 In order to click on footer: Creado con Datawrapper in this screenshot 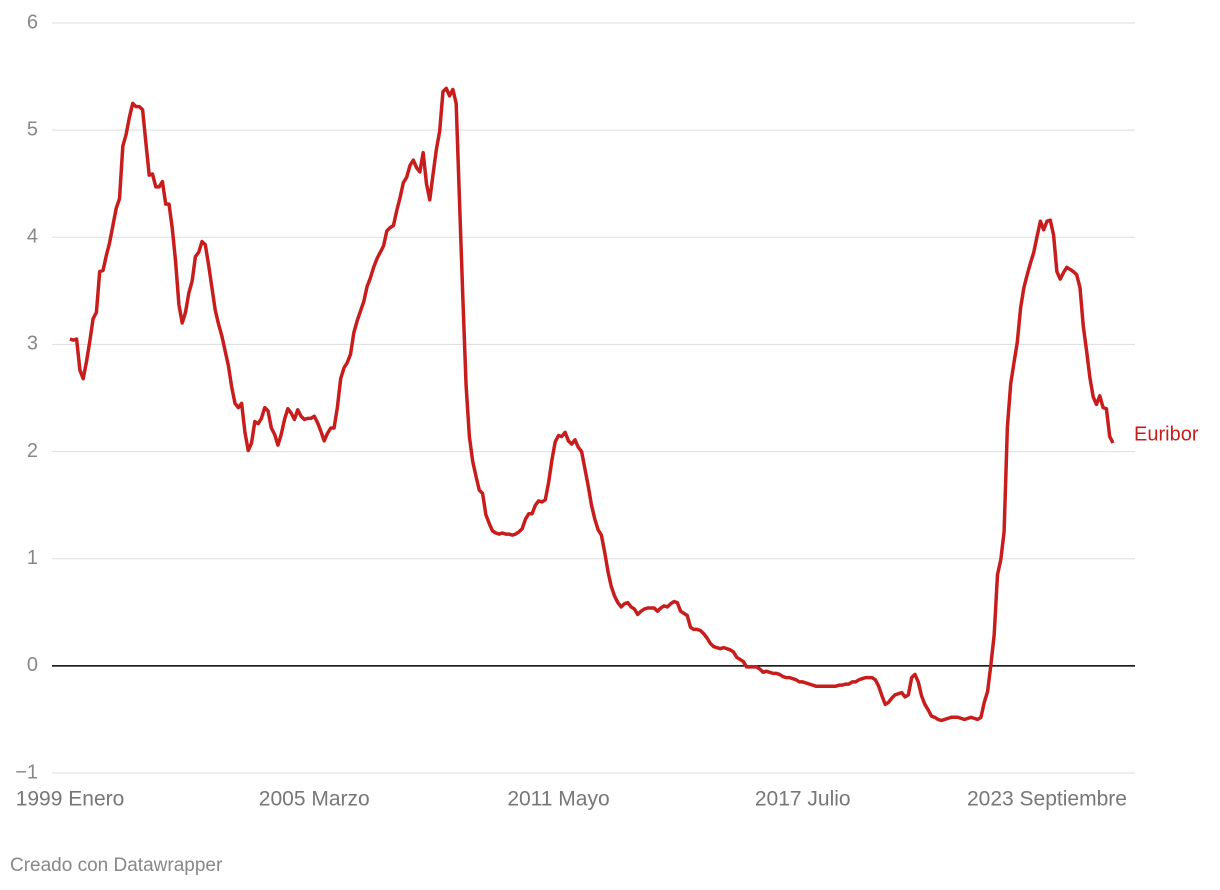, I will do `click(116, 865)`.